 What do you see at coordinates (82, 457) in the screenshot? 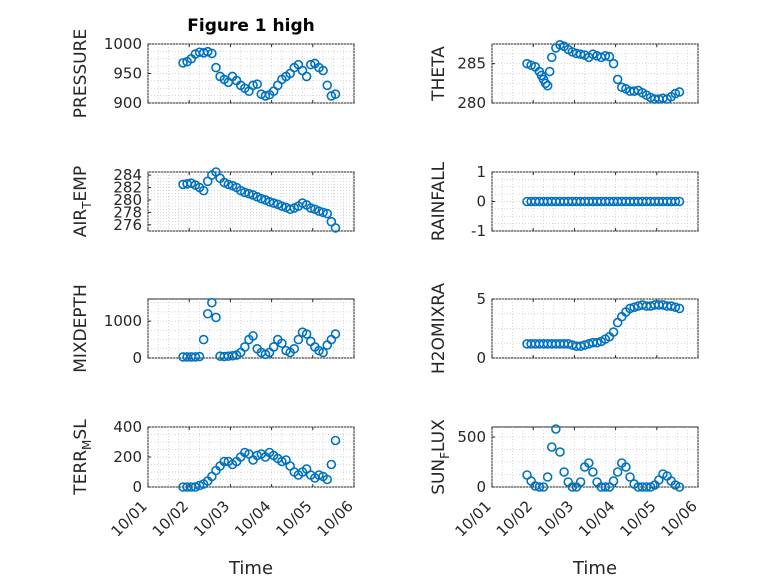
I see `y-axis-label: TERRMSL` at bounding box center [82, 457].